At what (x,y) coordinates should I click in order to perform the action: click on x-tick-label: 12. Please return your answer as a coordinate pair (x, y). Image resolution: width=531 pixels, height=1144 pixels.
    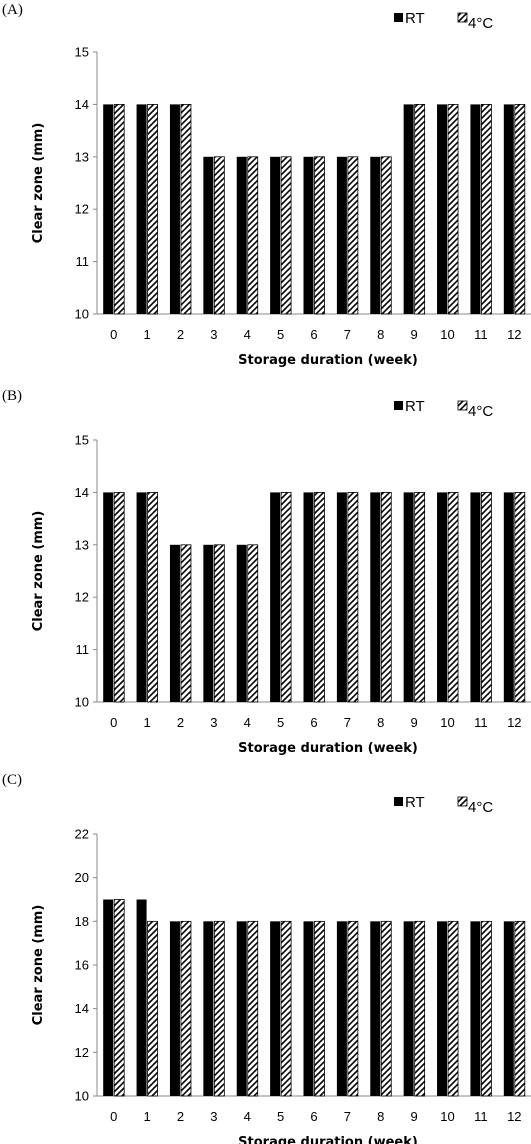
    Looking at the image, I should click on (514, 722).